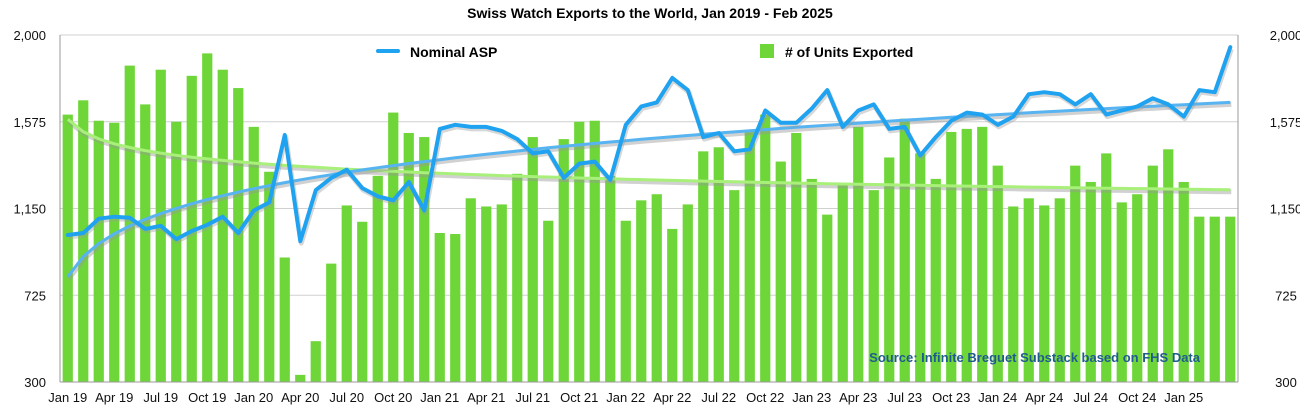  Describe the element at coordinates (767, 51) in the screenshot. I see `legend-units-swatch` at that location.